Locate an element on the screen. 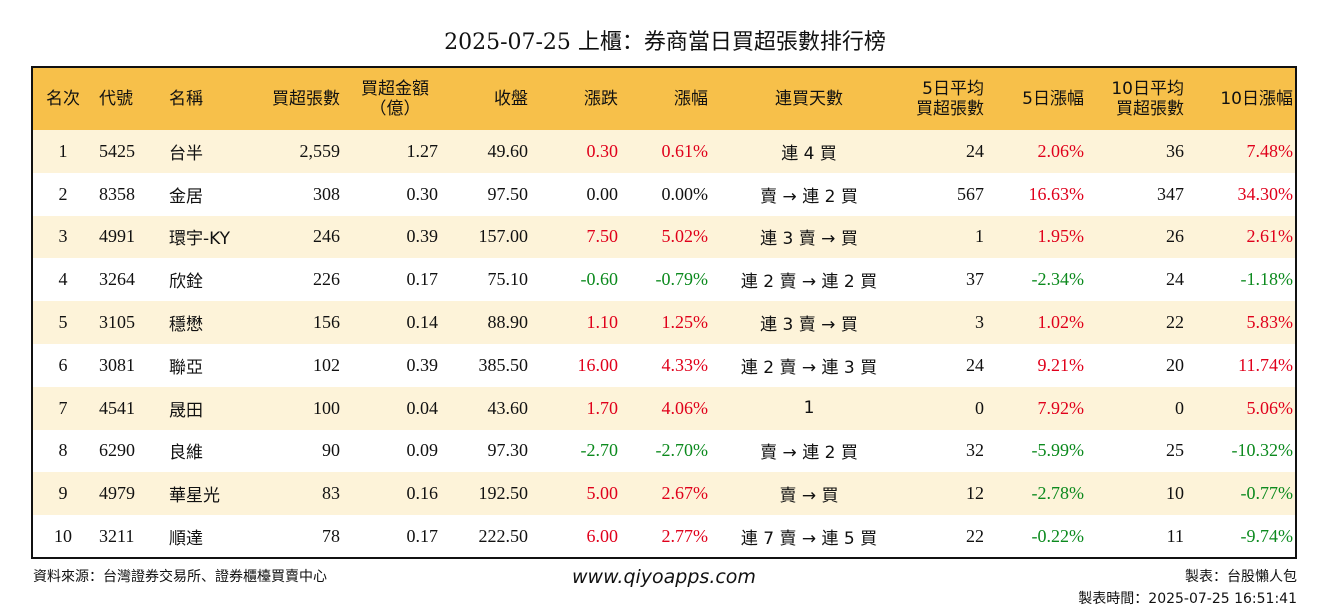  cell-streak: 賣 → 買 is located at coordinates (809, 496).